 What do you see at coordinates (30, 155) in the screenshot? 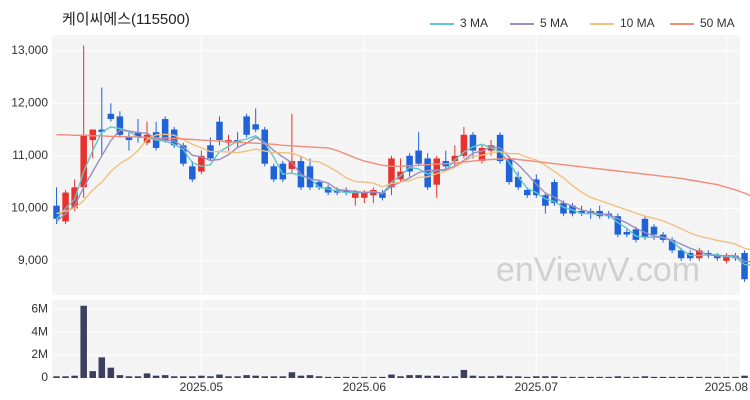
I see `y-tick-label: 11,000` at bounding box center [30, 155].